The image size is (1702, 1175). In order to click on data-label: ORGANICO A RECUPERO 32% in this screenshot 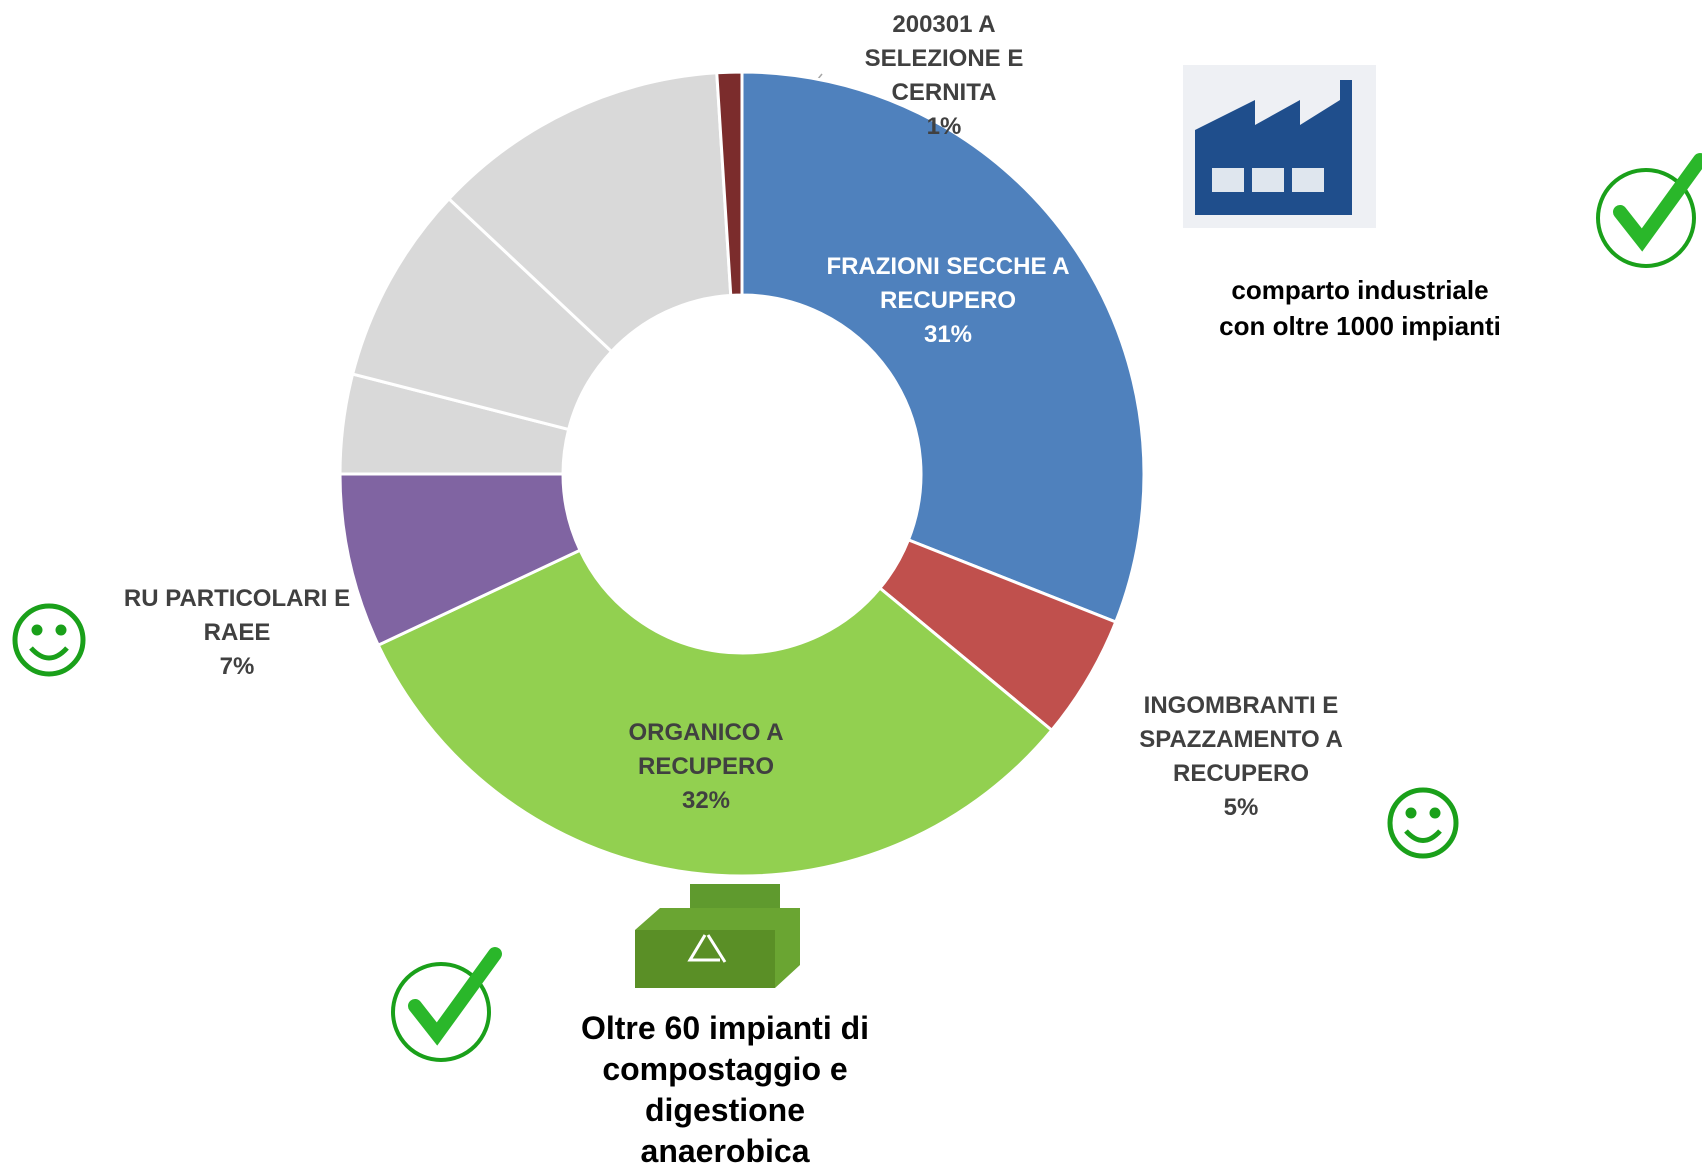, I will do `click(706, 767)`.